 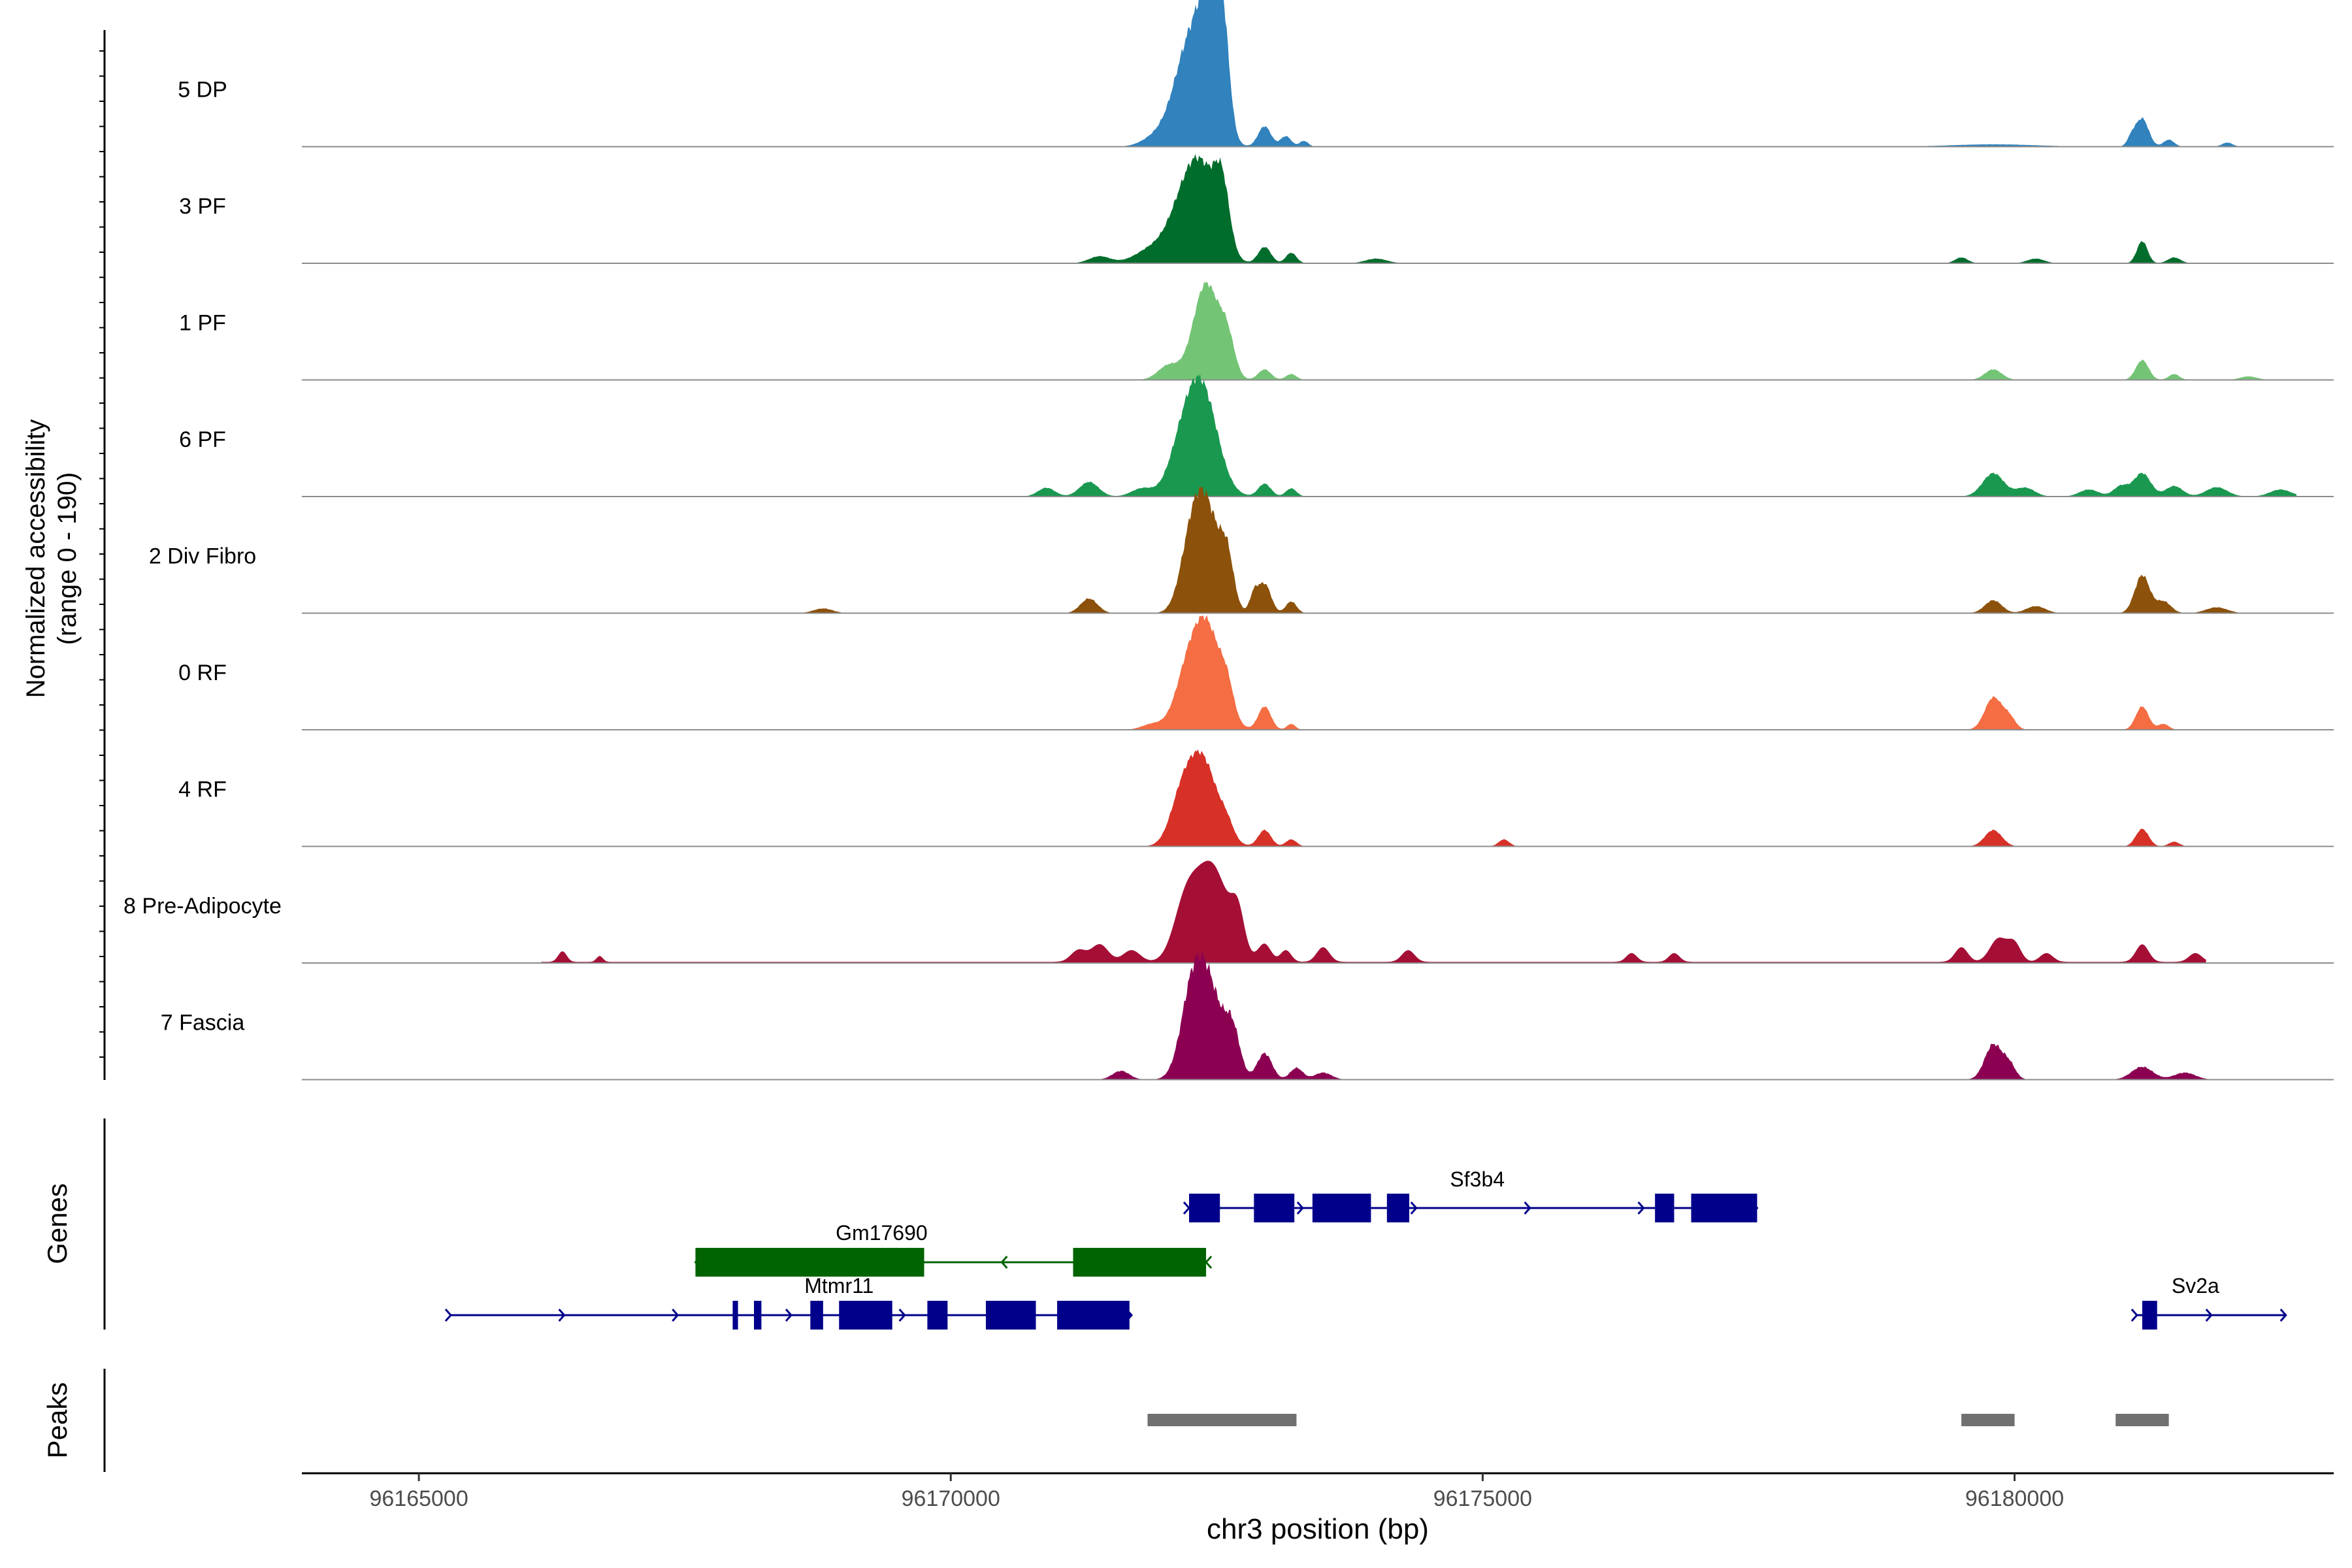 What do you see at coordinates (202, 556) in the screenshot?
I see `track-label: 2 Div Fibro` at bounding box center [202, 556].